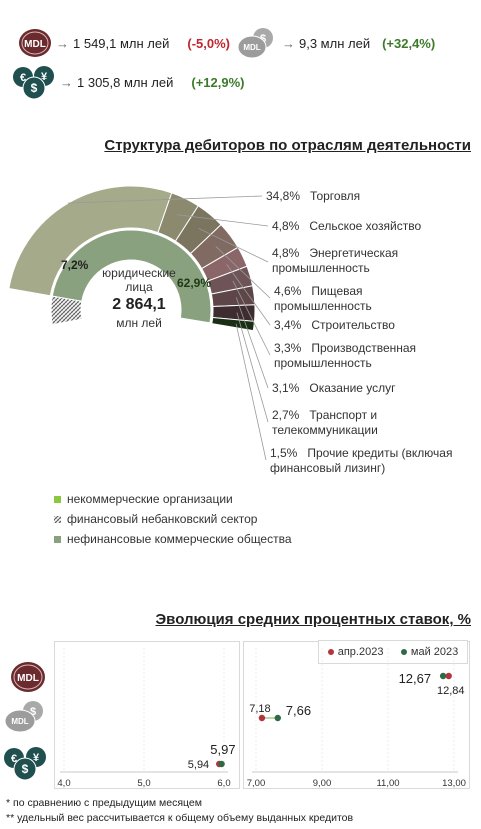 This screenshot has width=481, height=829. I want to click on mdl-silver-coins-icon: $ MDL, so click(255, 43).